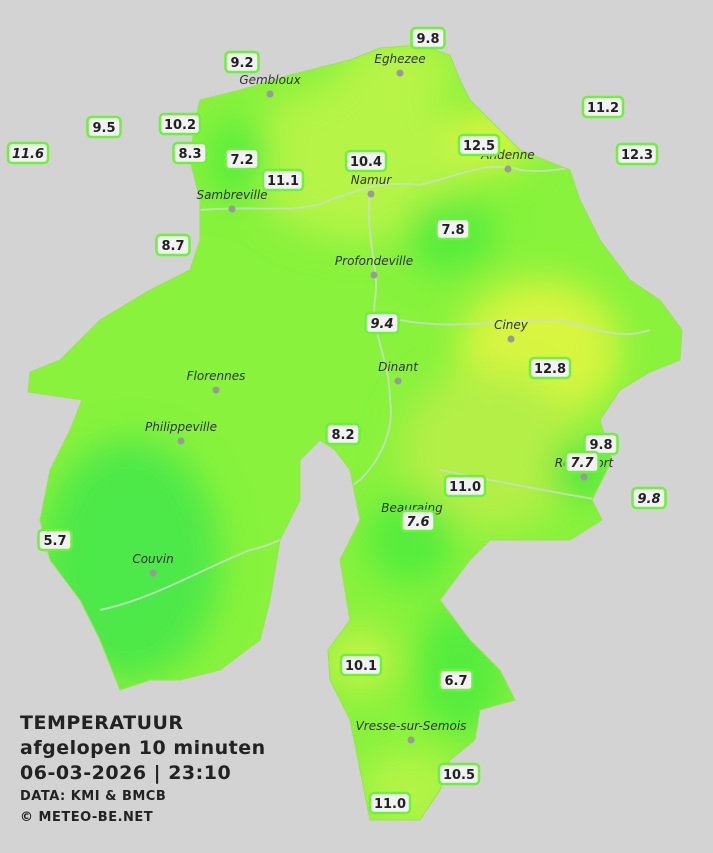 The width and height of the screenshot is (713, 853). I want to click on copyright: © METEO-BE.NET, so click(87, 817).